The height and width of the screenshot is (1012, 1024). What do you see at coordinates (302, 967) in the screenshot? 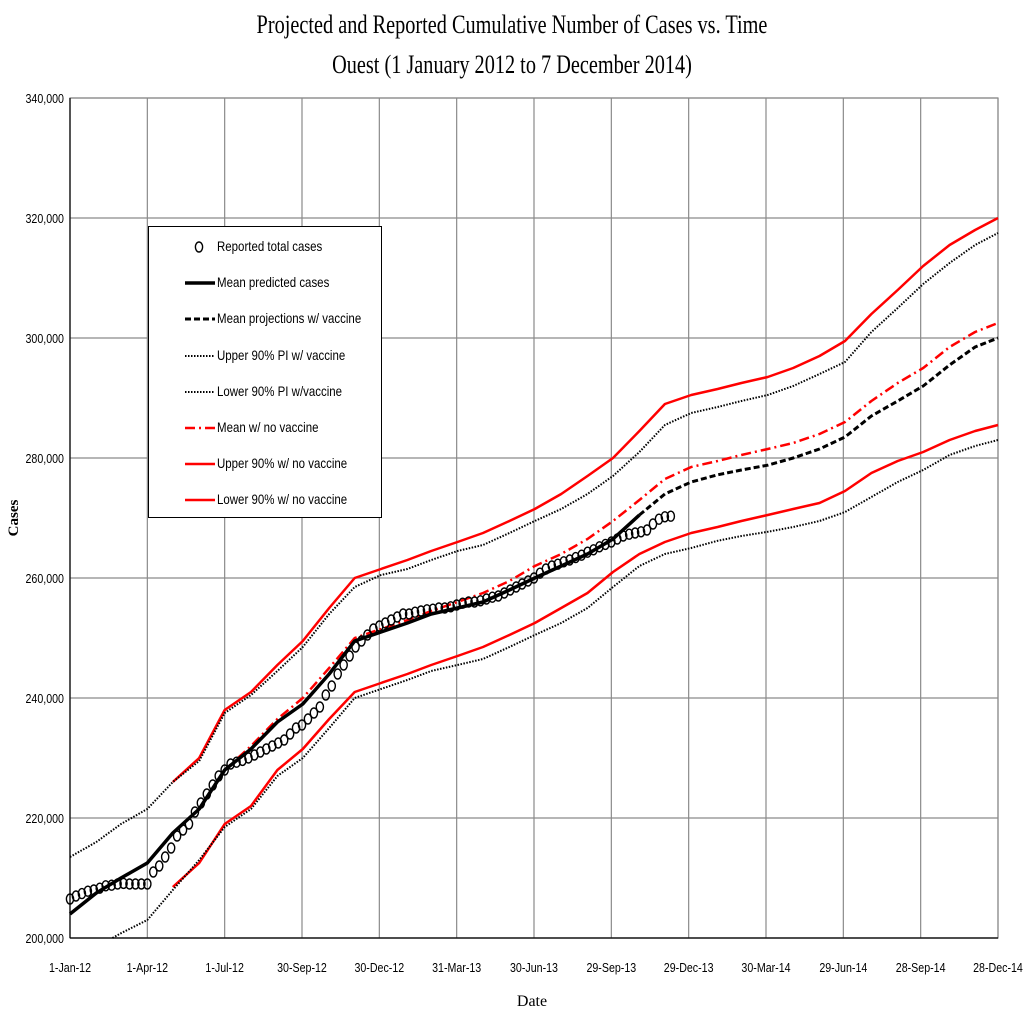
I see `x-tick-label: 30-Sep-12` at bounding box center [302, 967].